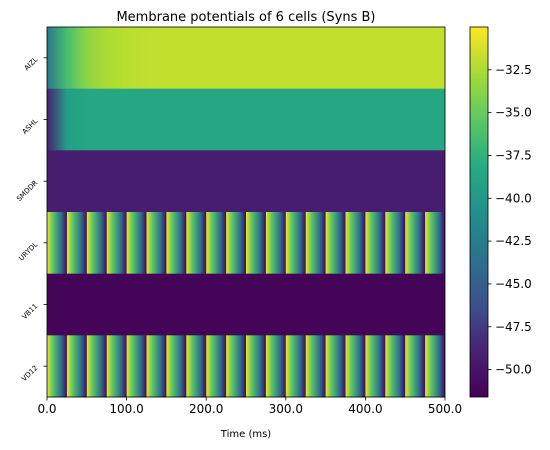 This screenshot has width=550, height=450. I want to click on y-axis: AIZL ASHL SMDDR URYDL VB11 VD12, so click(31, 219).